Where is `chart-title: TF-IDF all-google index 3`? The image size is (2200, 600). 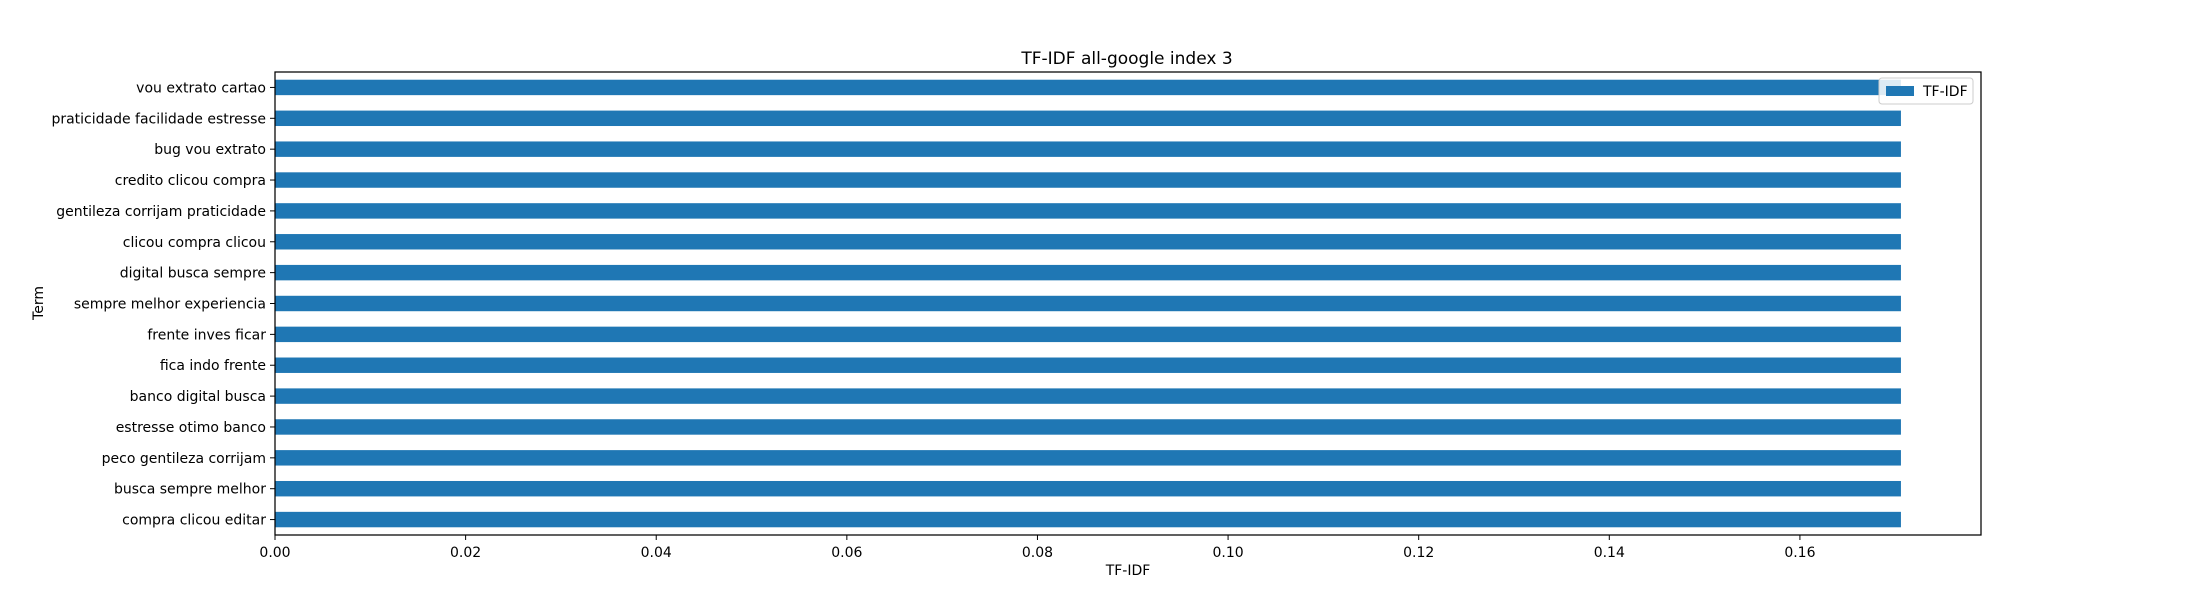 chart-title: TF-IDF all-google index 3 is located at coordinates (1126, 59).